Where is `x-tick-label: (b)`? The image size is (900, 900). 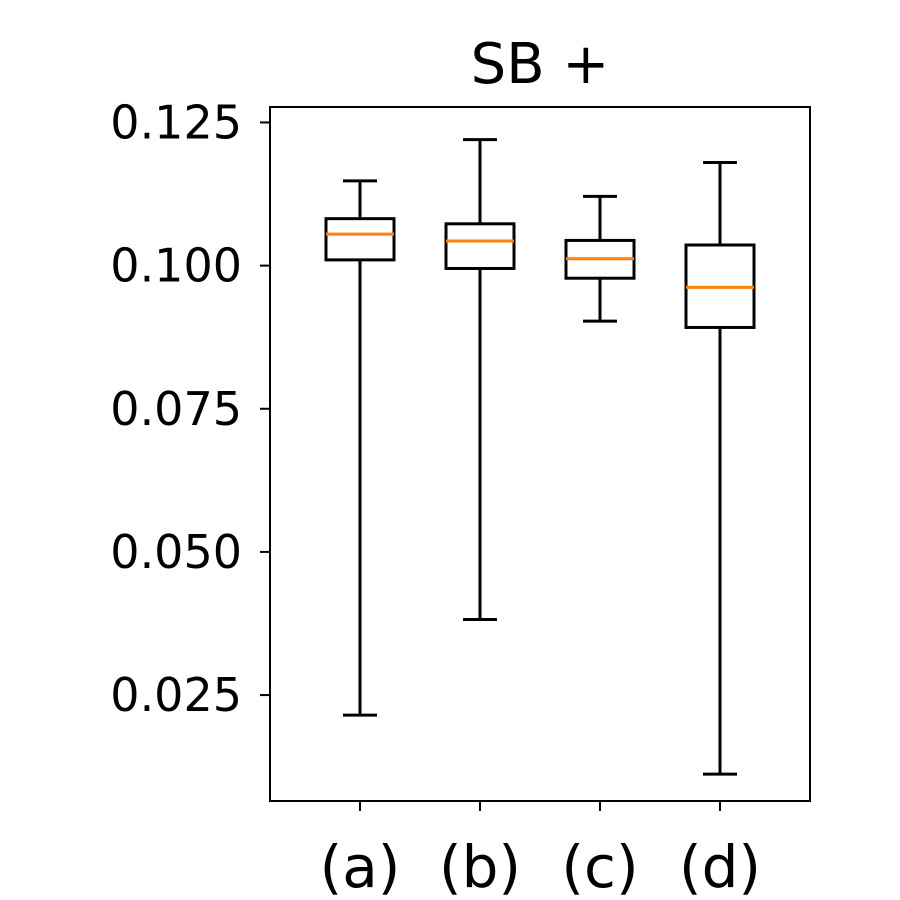 x-tick-label: (b) is located at coordinates (480, 866).